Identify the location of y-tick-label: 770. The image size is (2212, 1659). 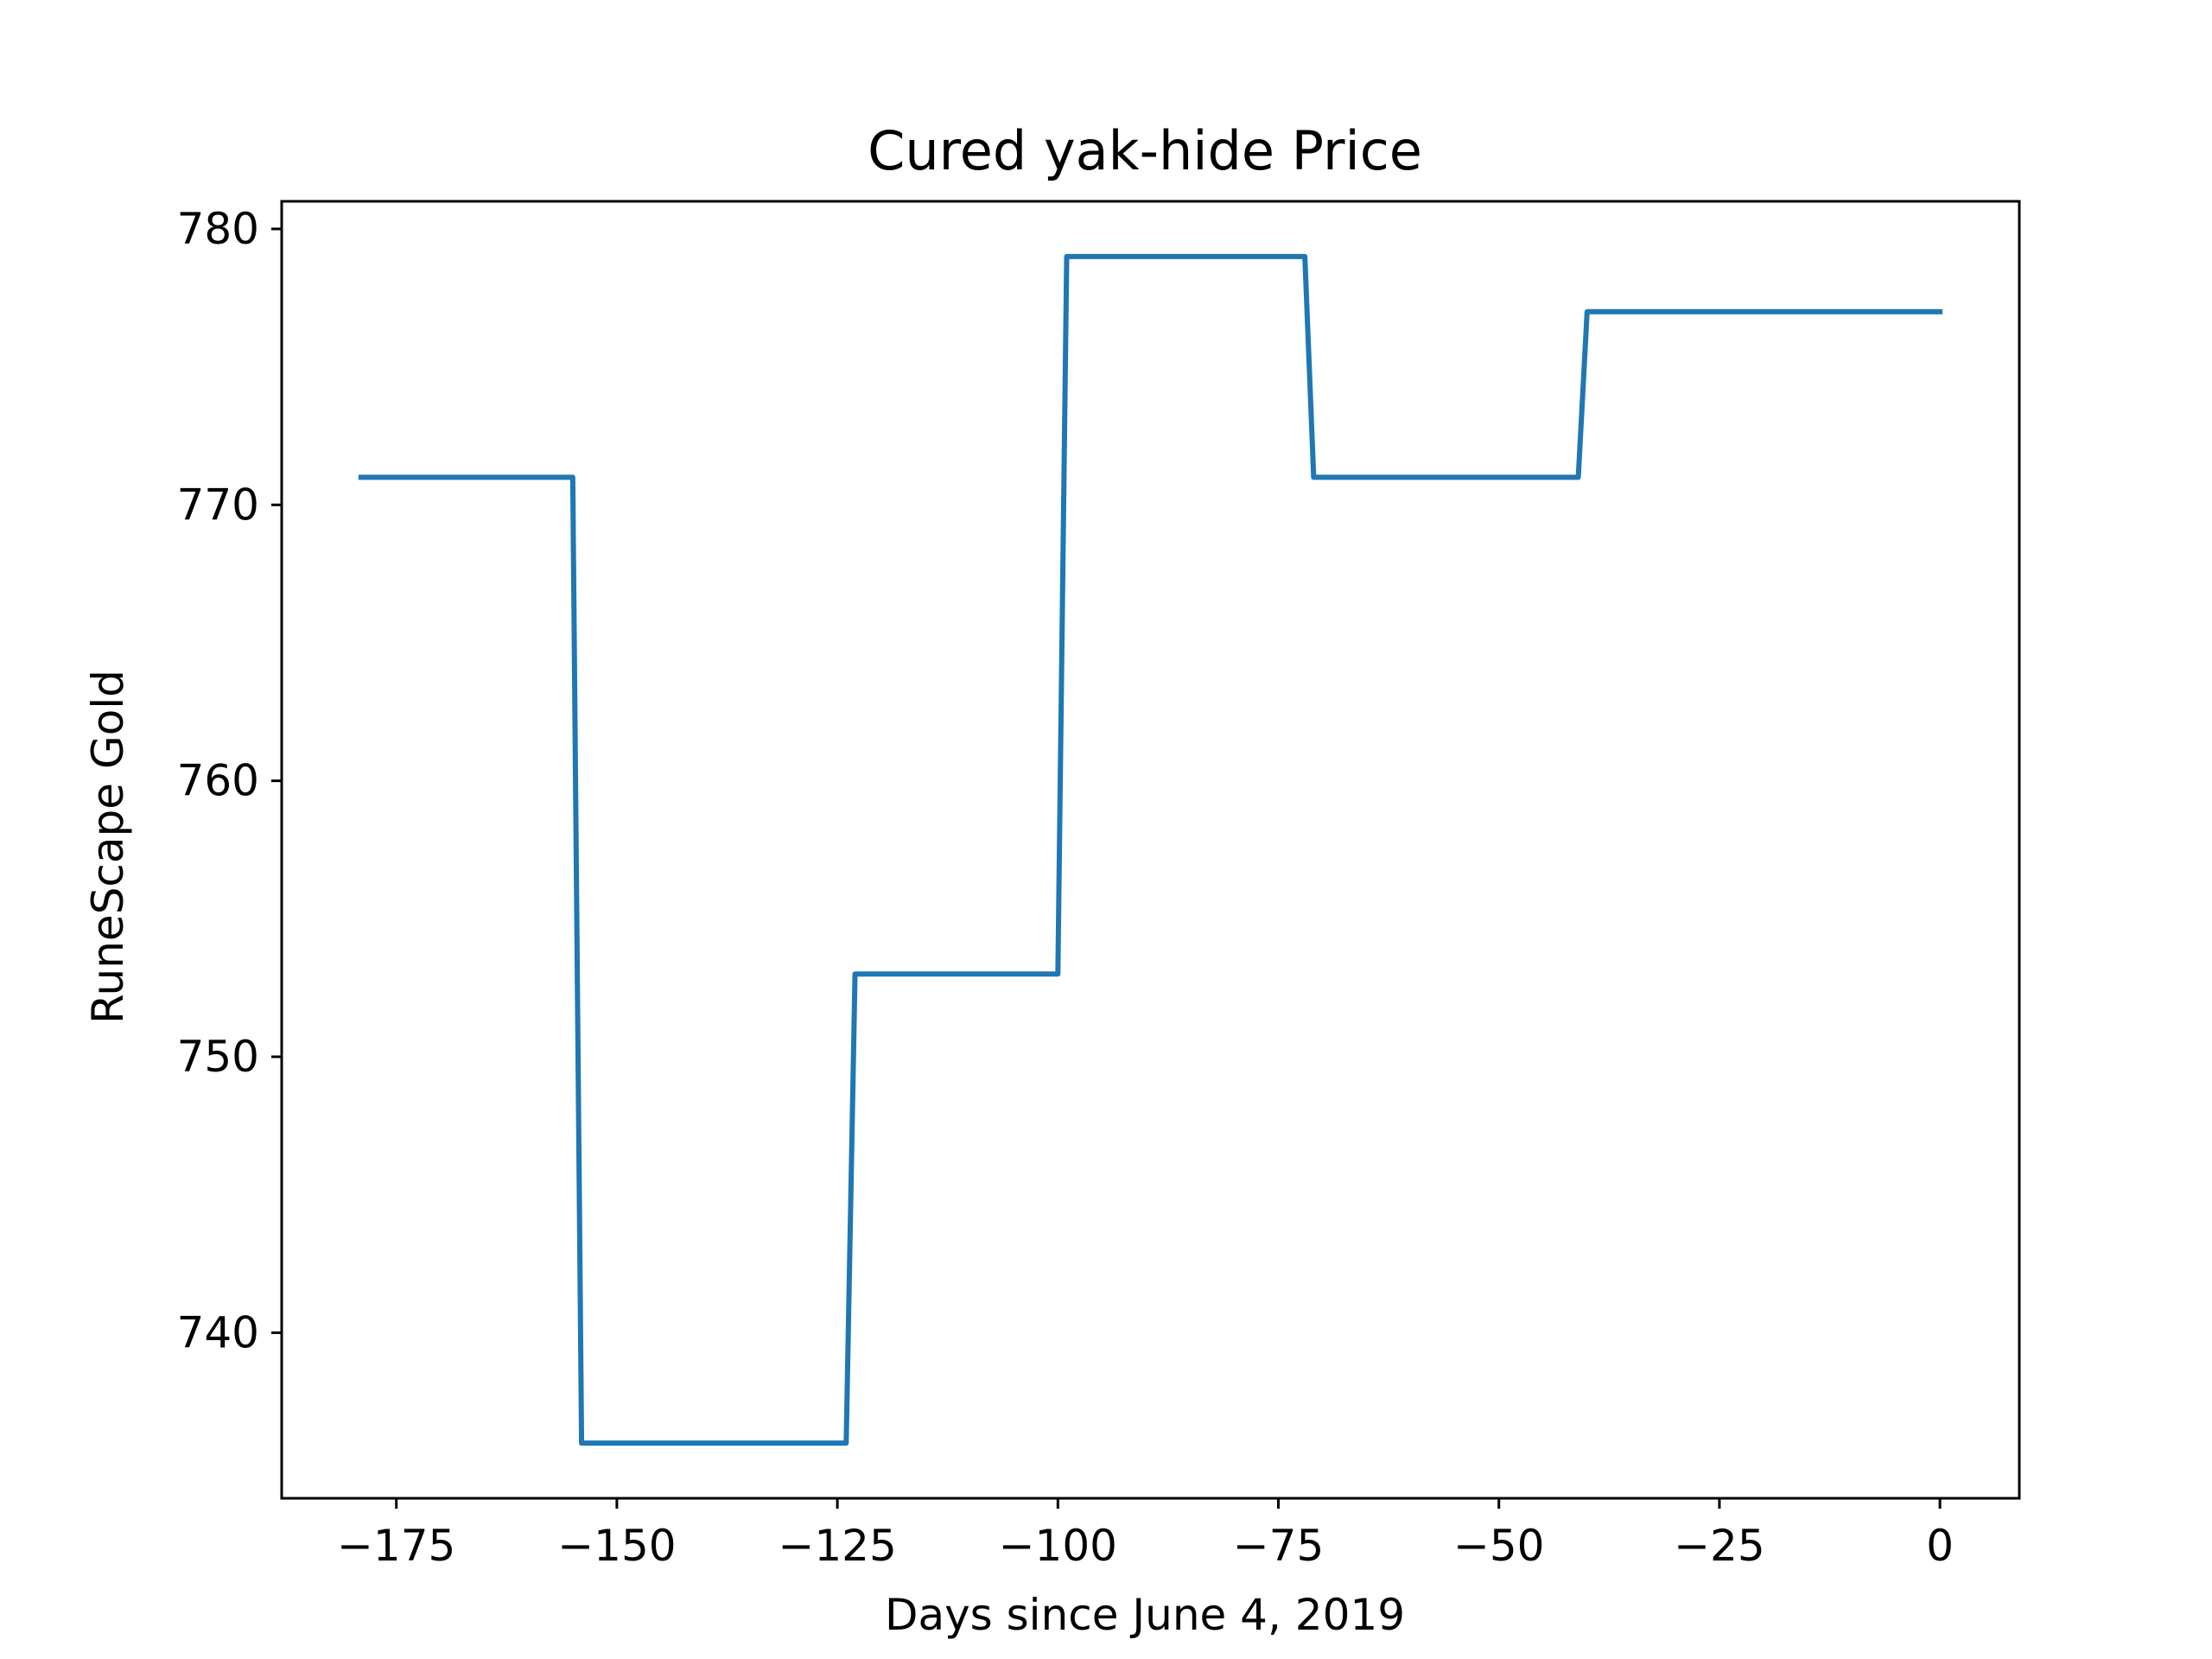
(218, 505).